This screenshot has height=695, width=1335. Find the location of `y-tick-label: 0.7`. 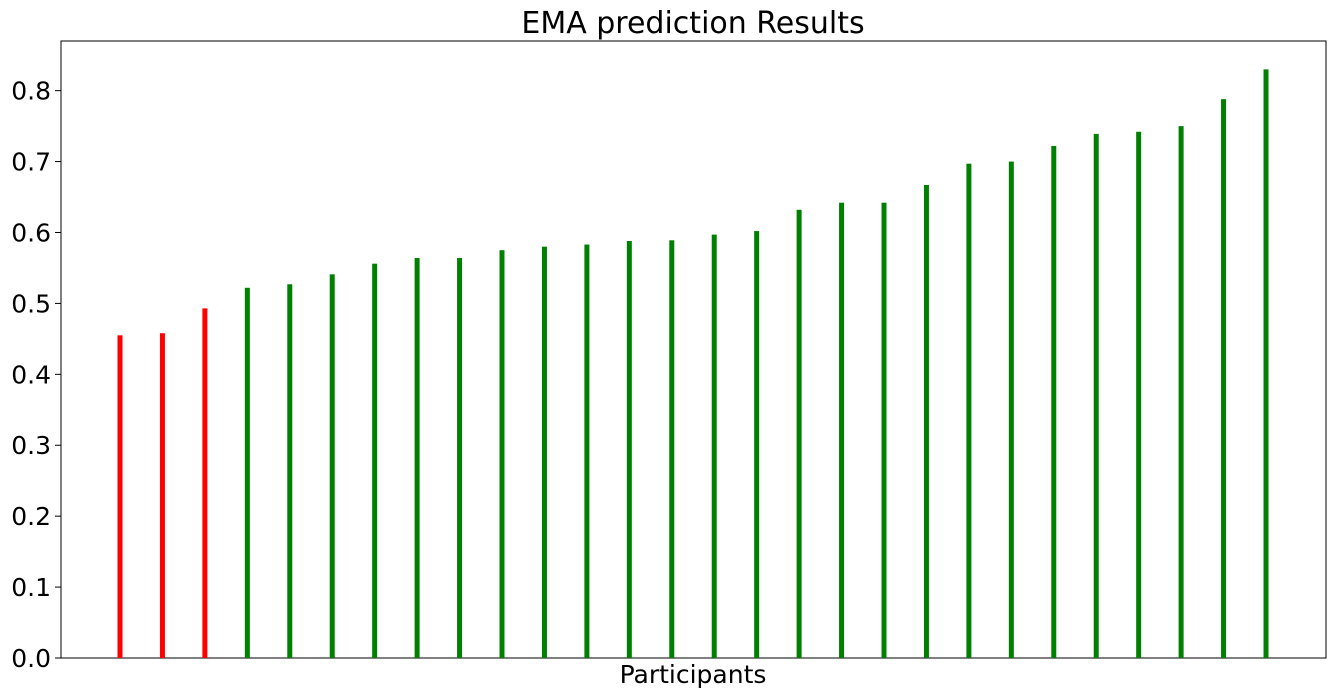

y-tick-label: 0.7 is located at coordinates (31, 162).